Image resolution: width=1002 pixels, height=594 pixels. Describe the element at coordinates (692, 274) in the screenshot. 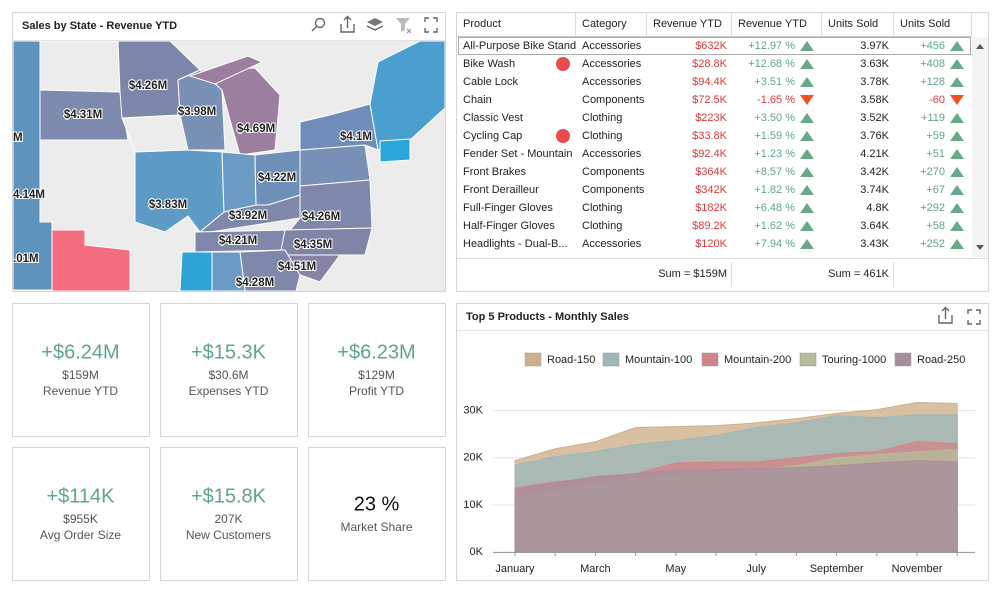

I see `footer-sum: Sum = $159M` at that location.